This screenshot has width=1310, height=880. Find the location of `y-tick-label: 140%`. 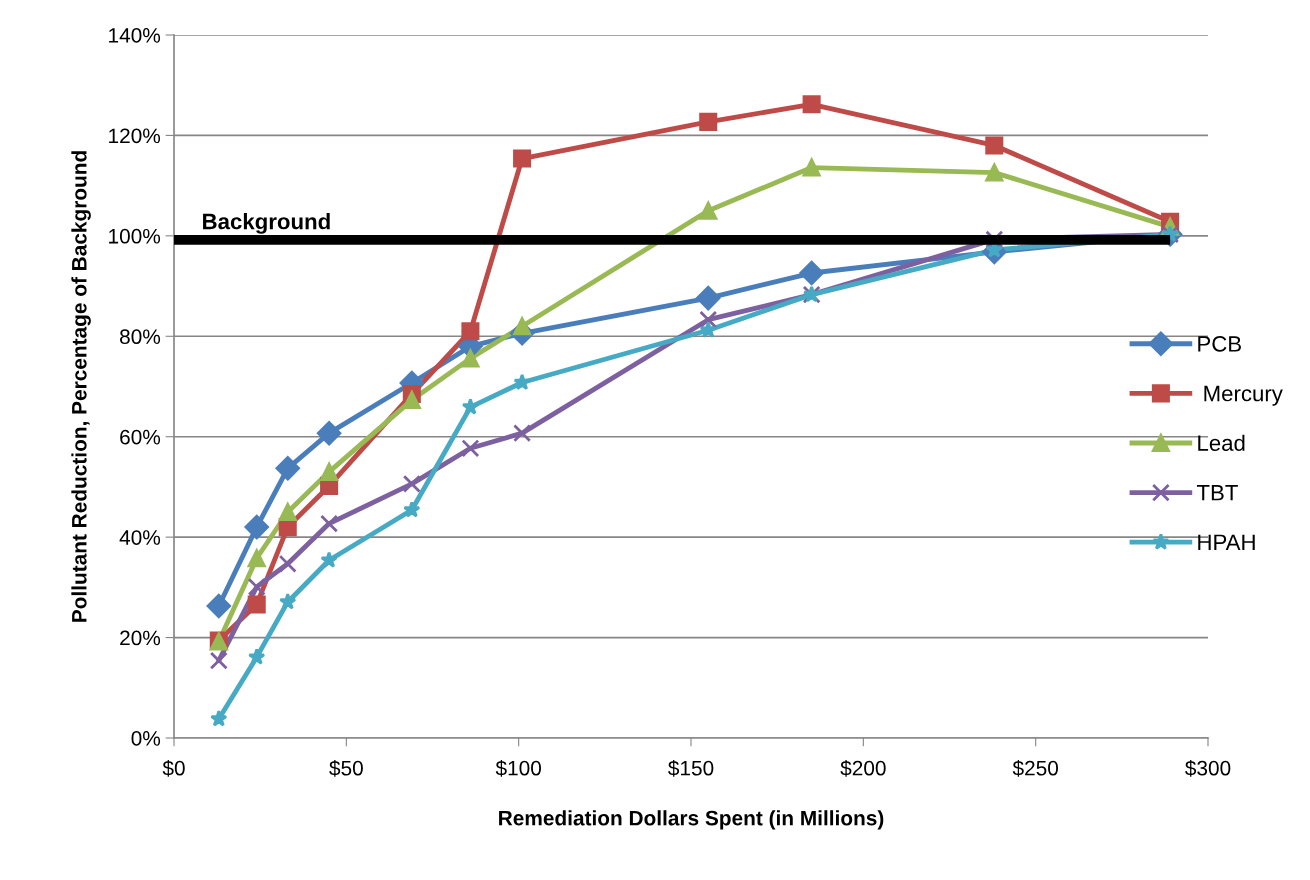

y-tick-label: 140% is located at coordinates (135, 35).